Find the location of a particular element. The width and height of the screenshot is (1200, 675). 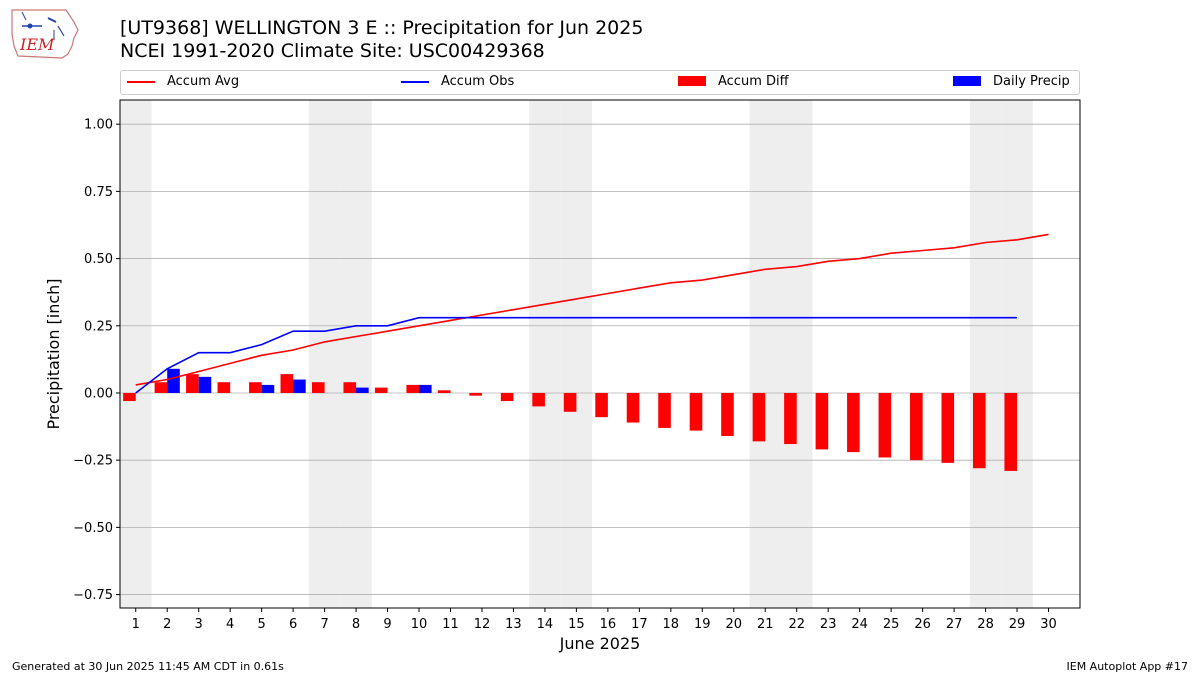

x-tick-label: 9 is located at coordinates (387, 624).